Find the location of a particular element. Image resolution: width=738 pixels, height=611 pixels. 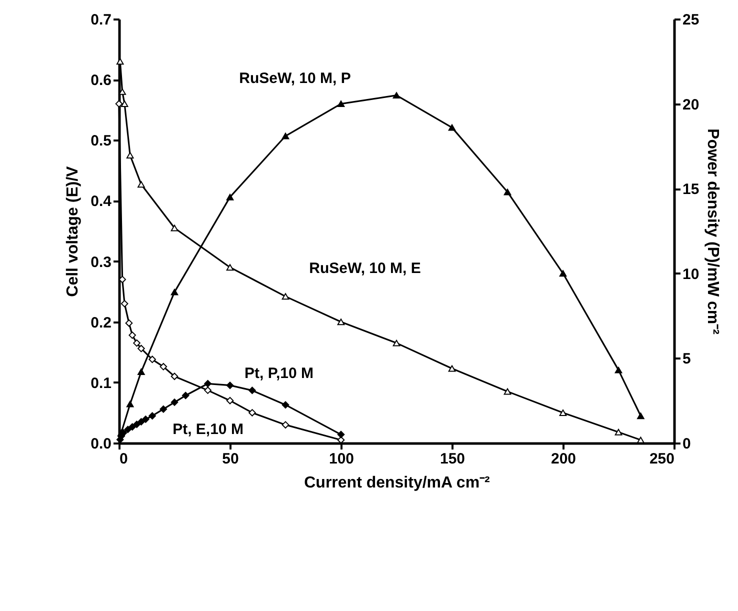

y-tick-label: 0.4 is located at coordinates (101, 201).